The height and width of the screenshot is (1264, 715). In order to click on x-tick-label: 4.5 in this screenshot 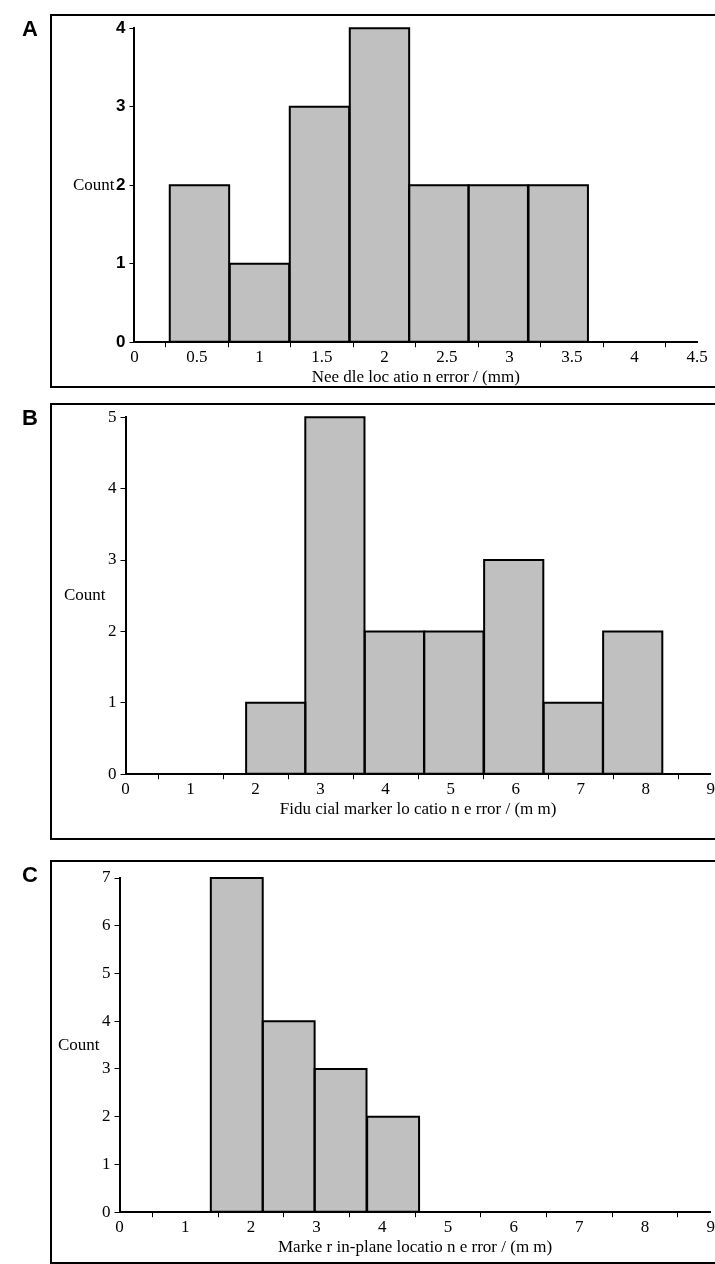, I will do `click(697, 356)`.